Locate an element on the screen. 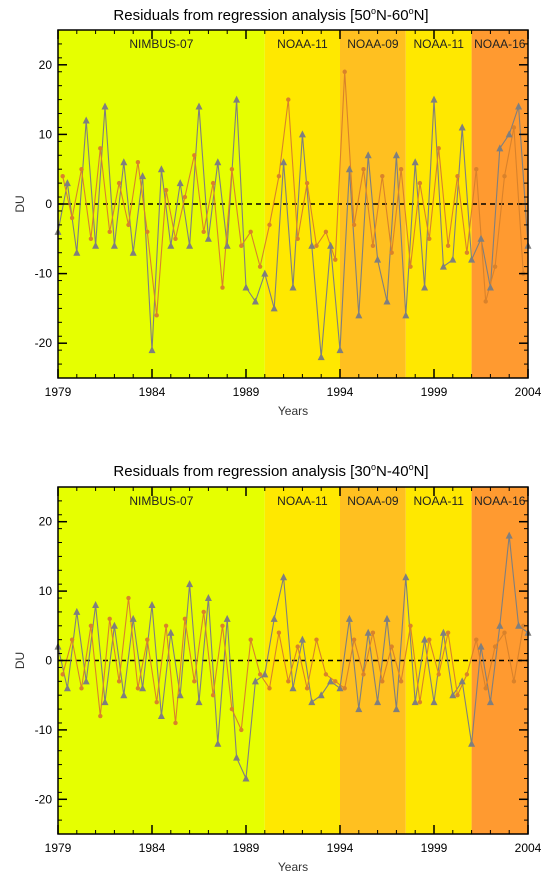  y-tick-label: 20 is located at coordinates (46, 65).